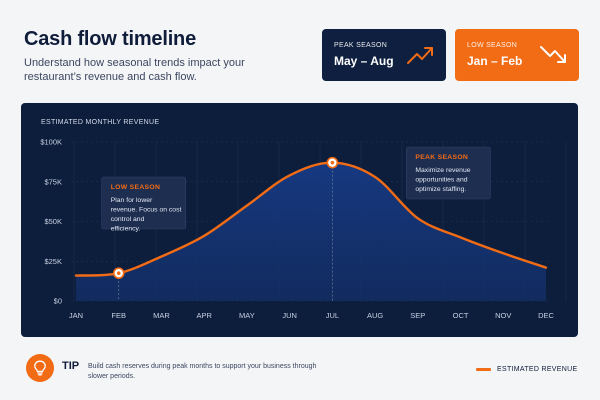 Image resolution: width=600 pixels, height=400 pixels. What do you see at coordinates (483, 369) in the screenshot?
I see `legend-swatch` at bounding box center [483, 369].